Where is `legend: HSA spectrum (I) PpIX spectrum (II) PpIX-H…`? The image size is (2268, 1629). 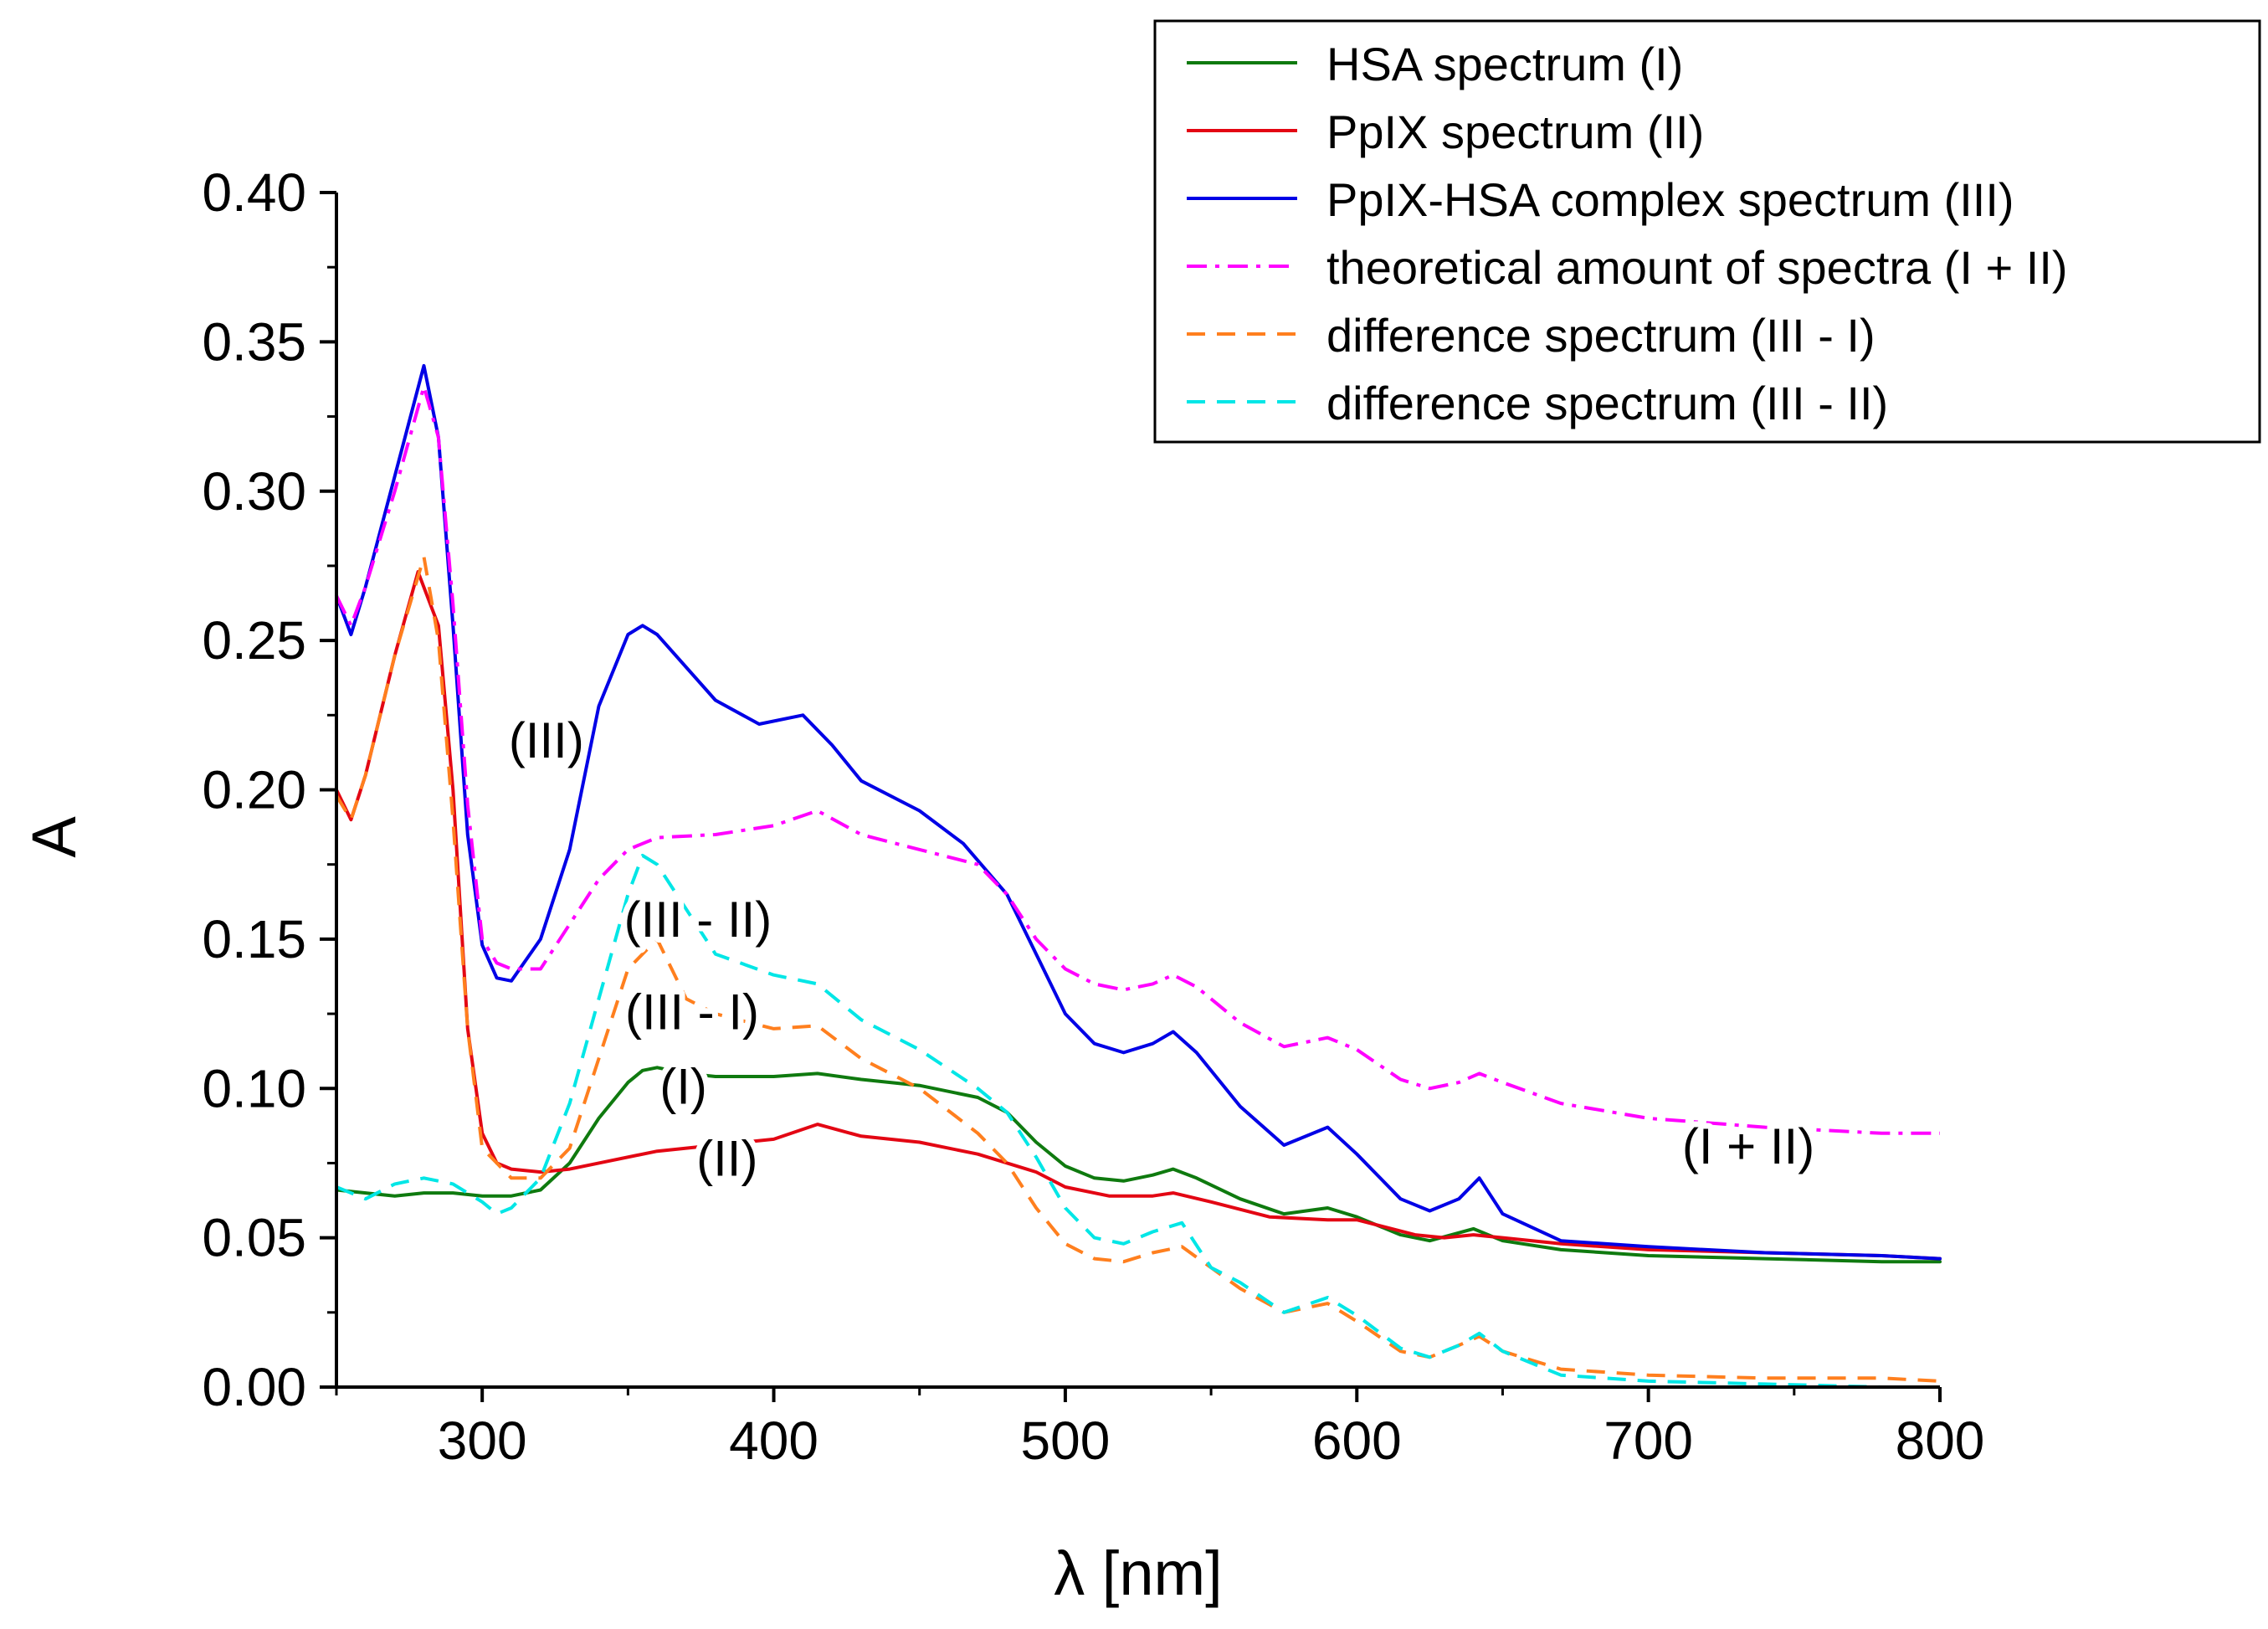 legend: HSA spectrum (I) PpIX spectrum (II) PpIX-H… is located at coordinates (1707, 232).